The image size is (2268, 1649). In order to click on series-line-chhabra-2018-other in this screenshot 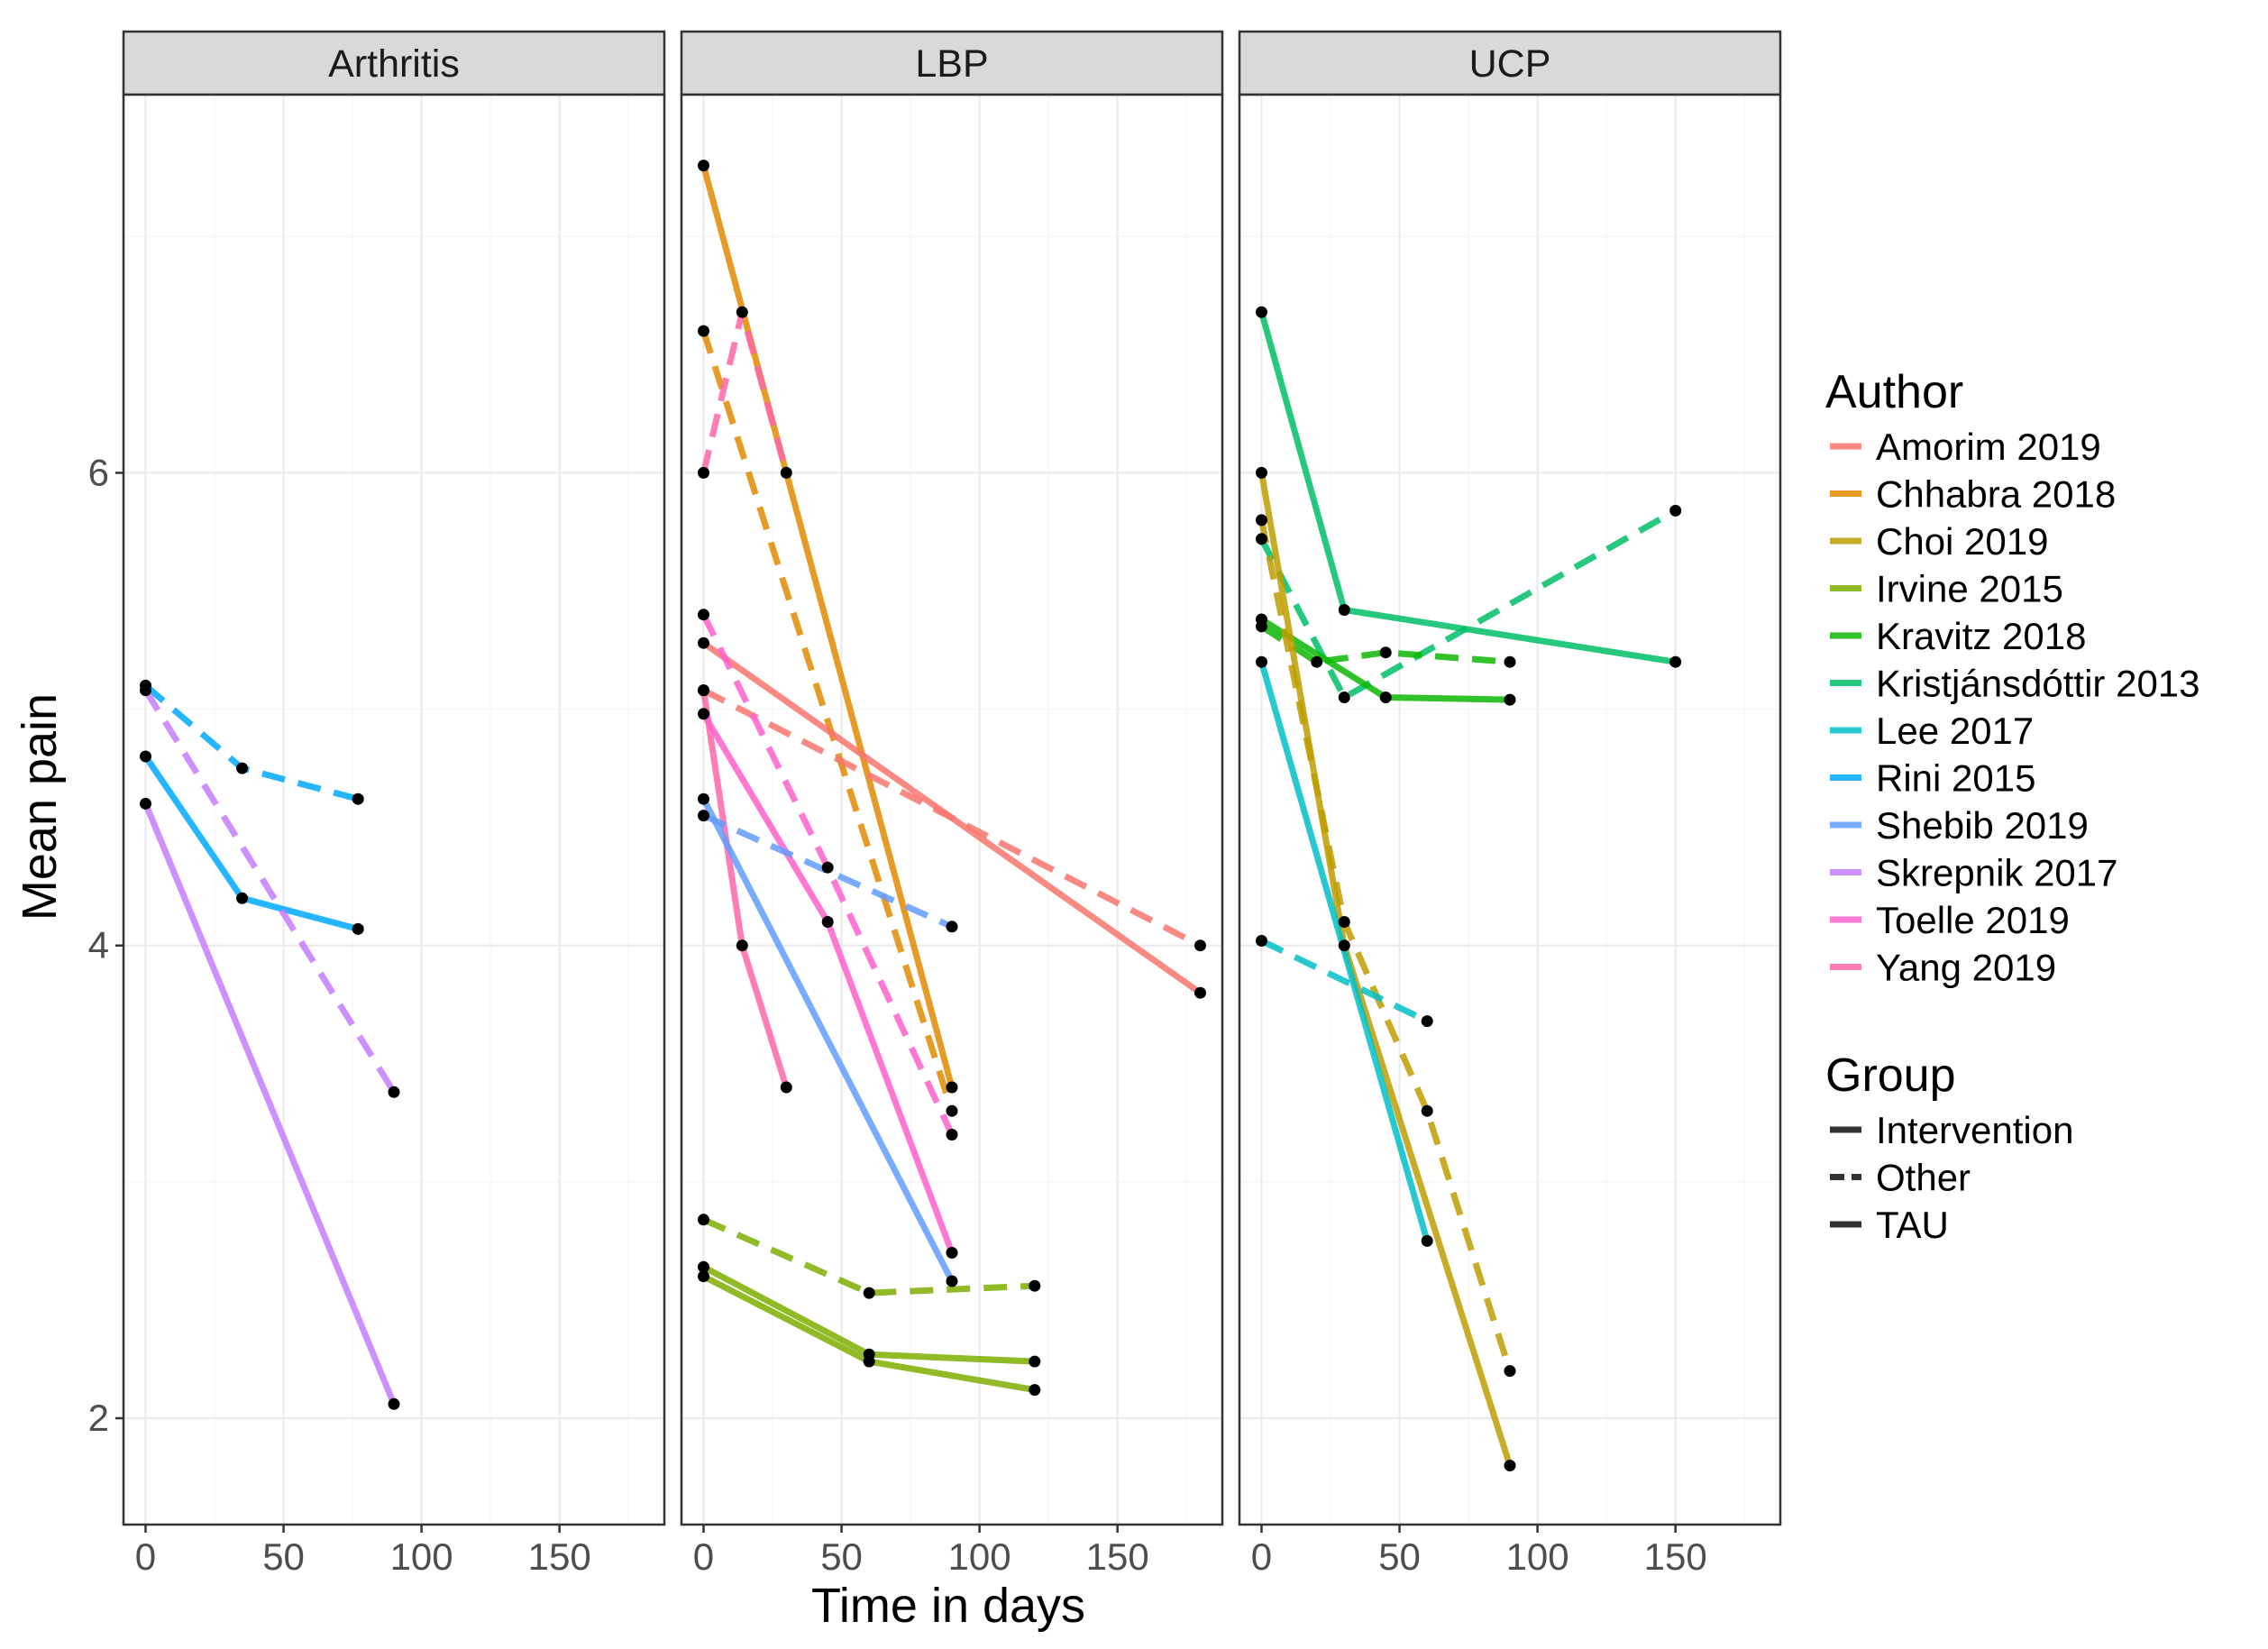, I will do `click(828, 721)`.